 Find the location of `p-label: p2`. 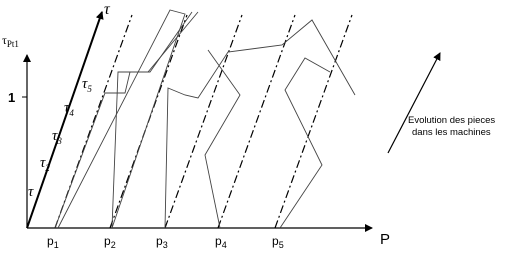

p-label: p2 is located at coordinates (110, 242).